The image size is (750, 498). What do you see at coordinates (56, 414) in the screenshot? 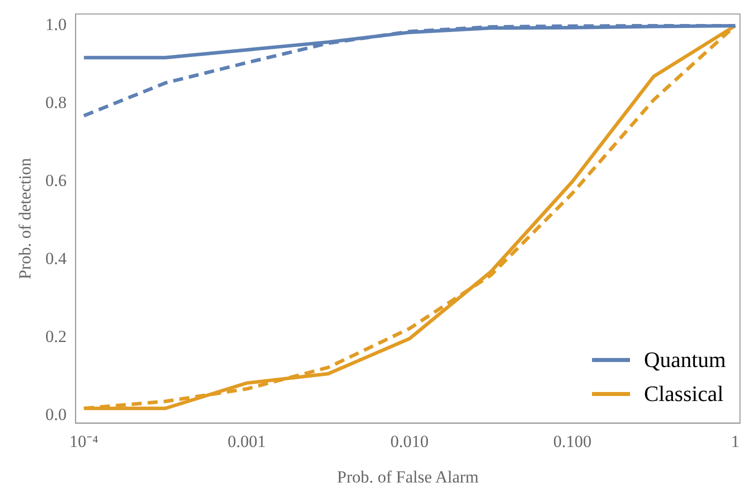
I see `y-tick-label: 0.0` at bounding box center [56, 414].